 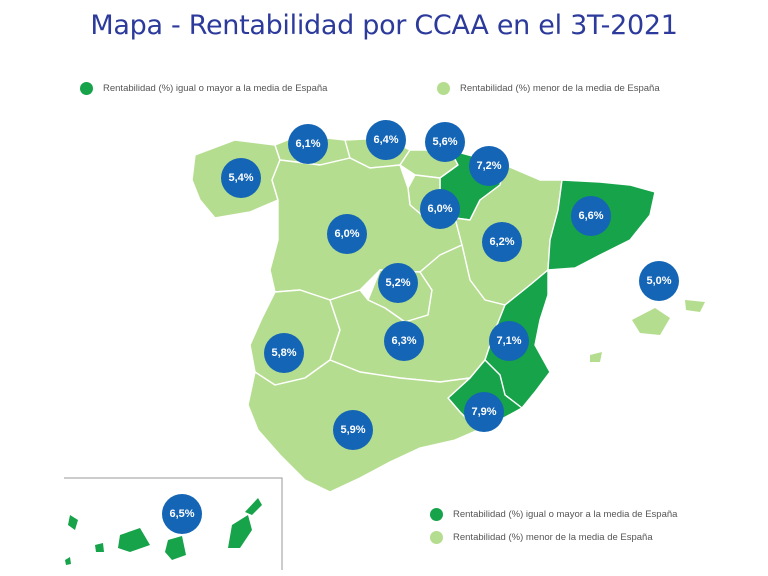 I want to click on region-baleares, so click(x=647, y=331).